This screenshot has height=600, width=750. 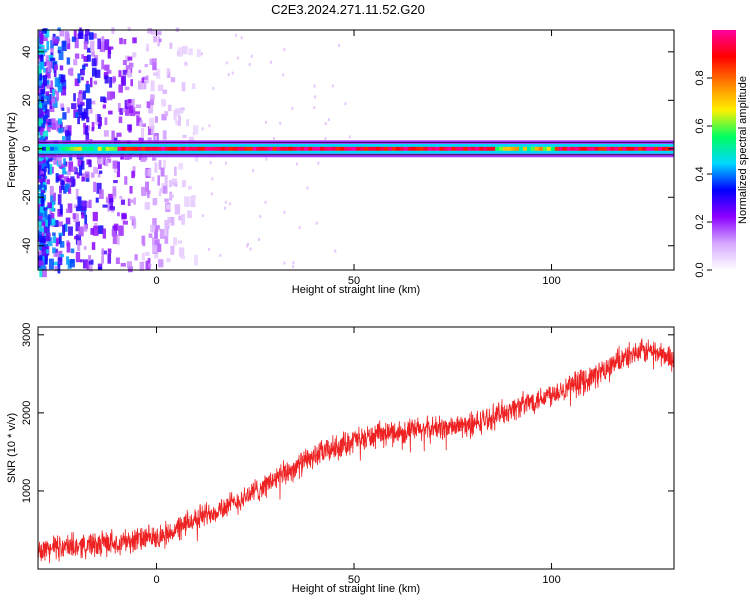 I want to click on y-tick-label: 1000, so click(x=27, y=491).